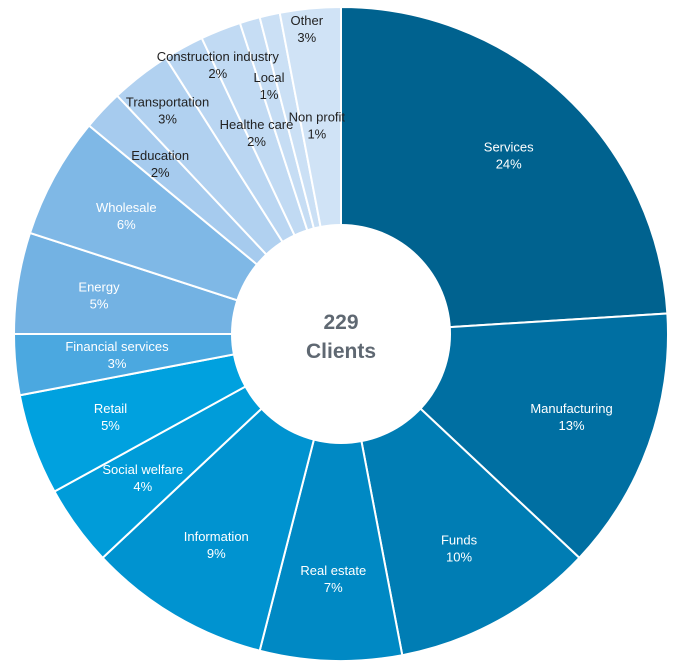 Image resolution: width=677 pixels, height=671 pixels. I want to click on slice-label: Transportation 3%, so click(167, 110).